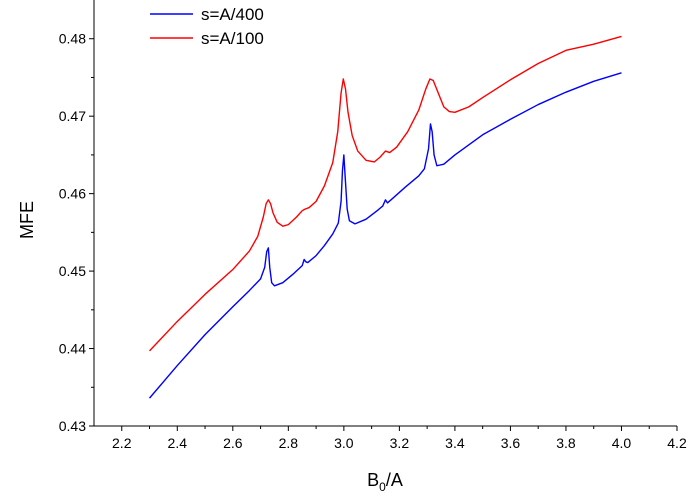 The height and width of the screenshot is (496, 689). I want to click on x-tick-label: 3.2, so click(400, 443).